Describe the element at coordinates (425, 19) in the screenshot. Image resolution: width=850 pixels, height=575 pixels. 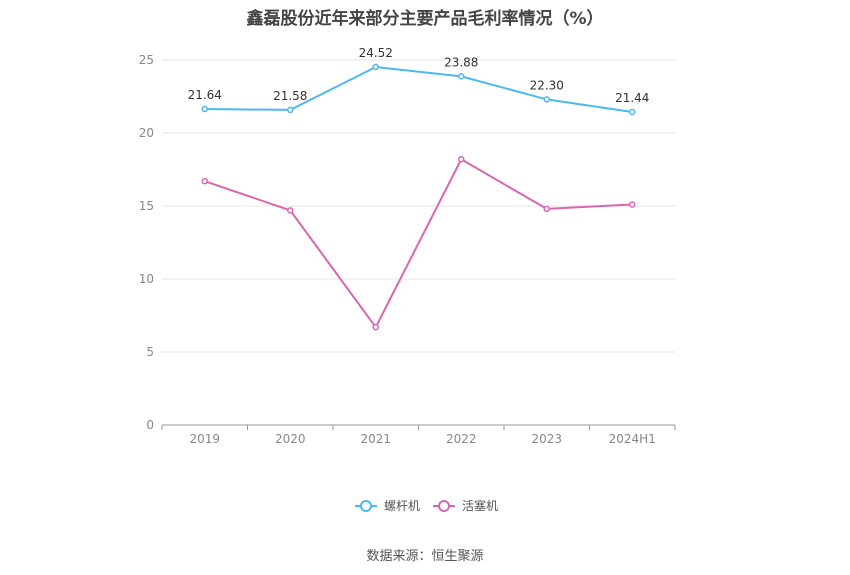
I see `chart-title: 鑫磊股份近年来部分主要产品毛利率情况（%）` at that location.